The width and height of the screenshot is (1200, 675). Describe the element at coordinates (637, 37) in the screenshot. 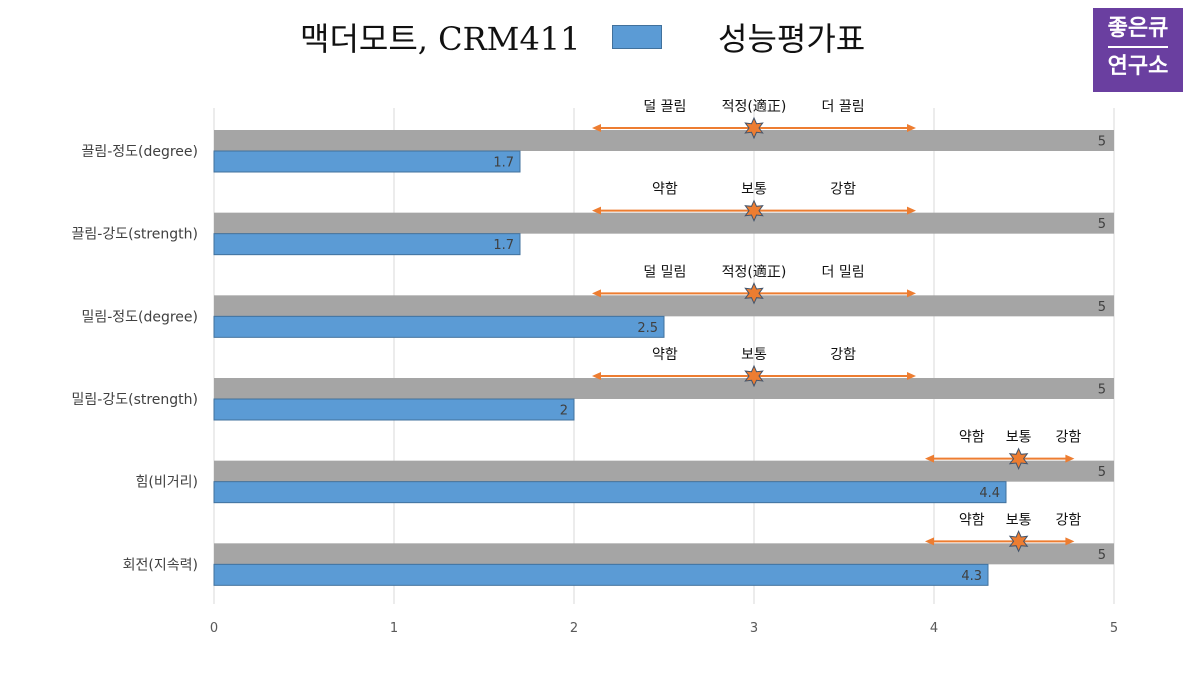

I see `series-swatch` at that location.